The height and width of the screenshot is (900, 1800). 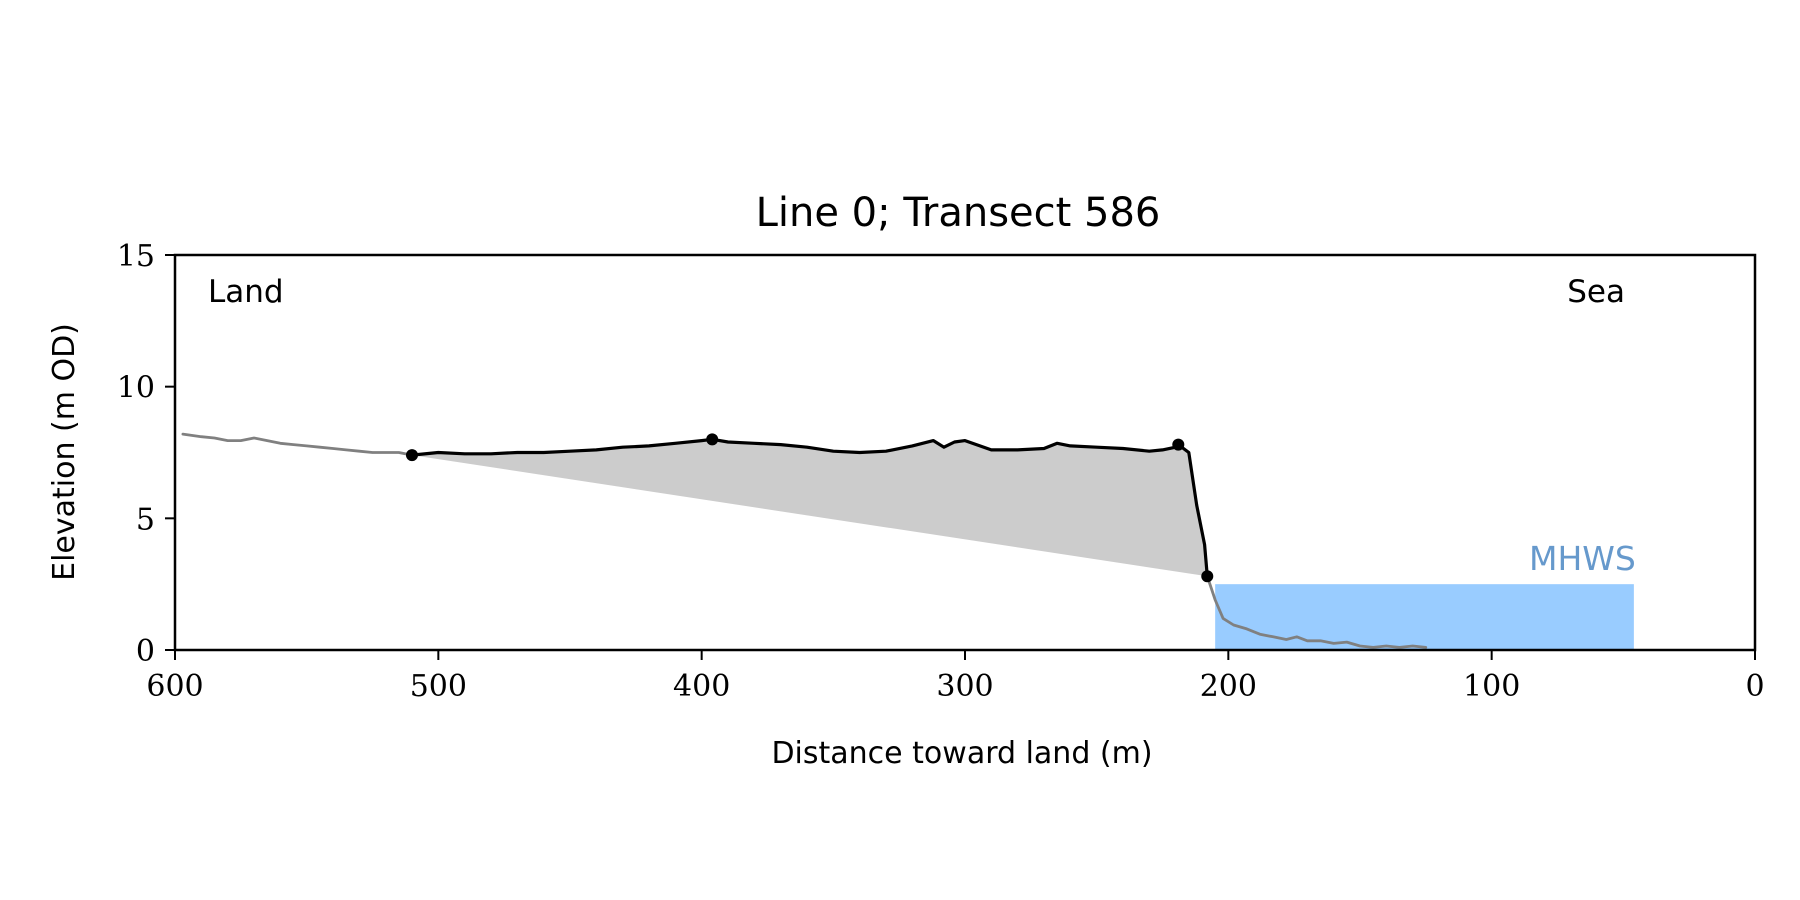 I want to click on seaward-profile-line, so click(x=1316, y=611).